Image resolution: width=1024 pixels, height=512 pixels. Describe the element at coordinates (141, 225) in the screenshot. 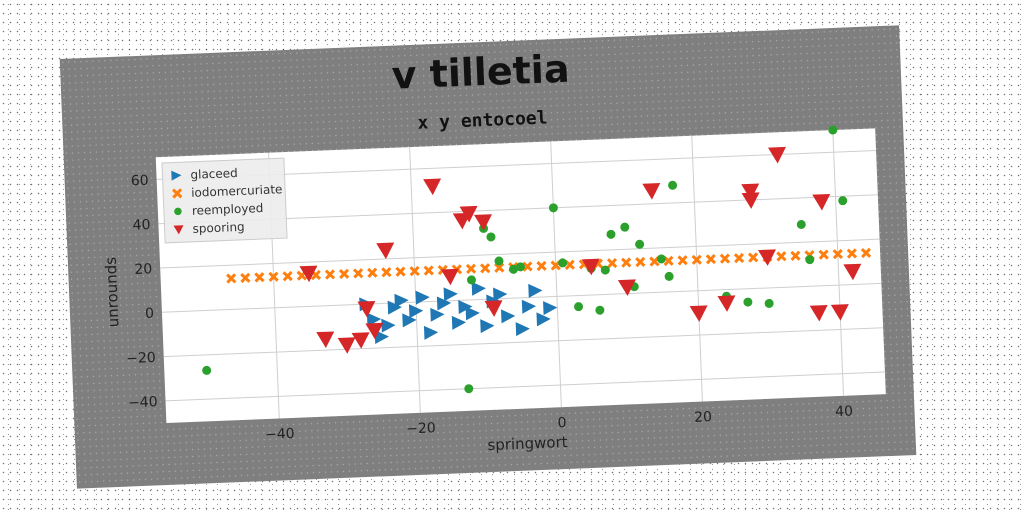

I see `y-tick-label: 40` at that location.